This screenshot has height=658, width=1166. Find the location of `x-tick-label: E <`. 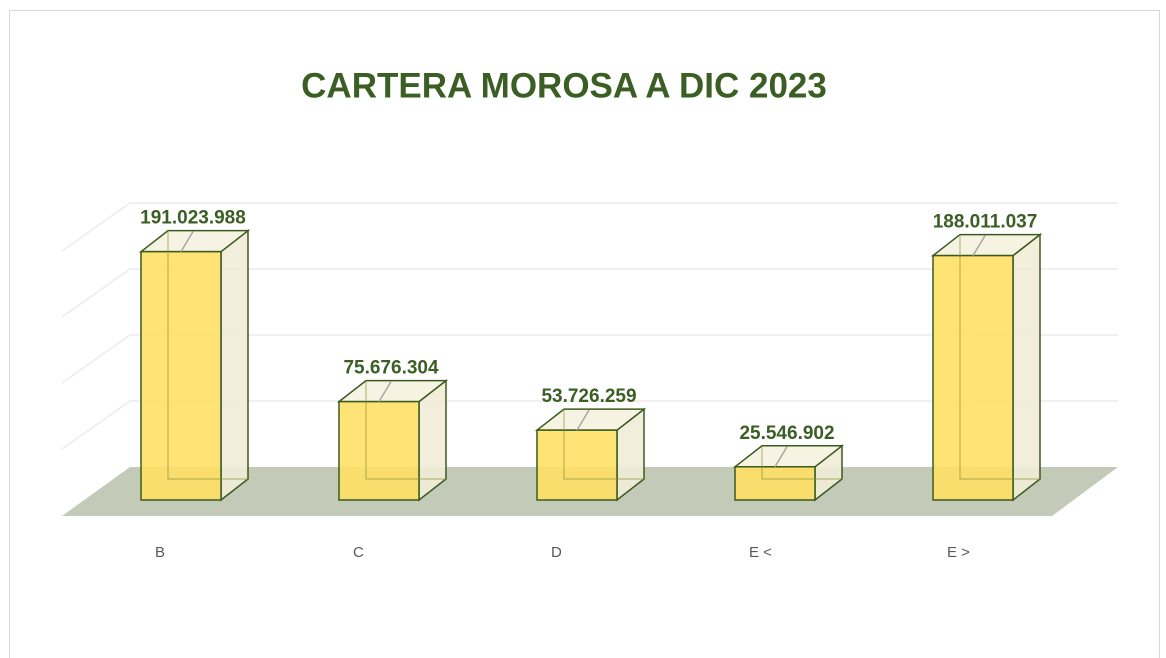

x-tick-label: E < is located at coordinates (760, 552).